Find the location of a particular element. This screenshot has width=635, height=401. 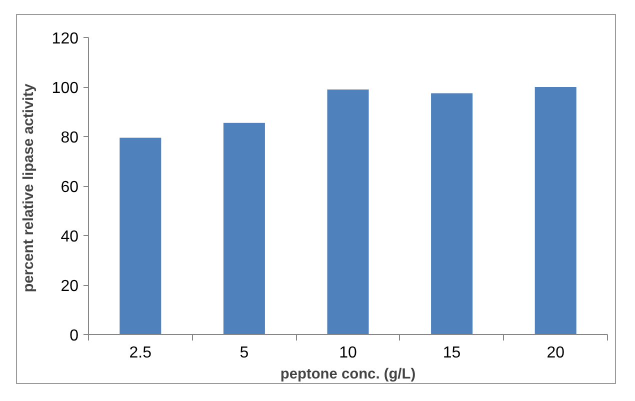

y-tick-label: 40 is located at coordinates (69, 237).